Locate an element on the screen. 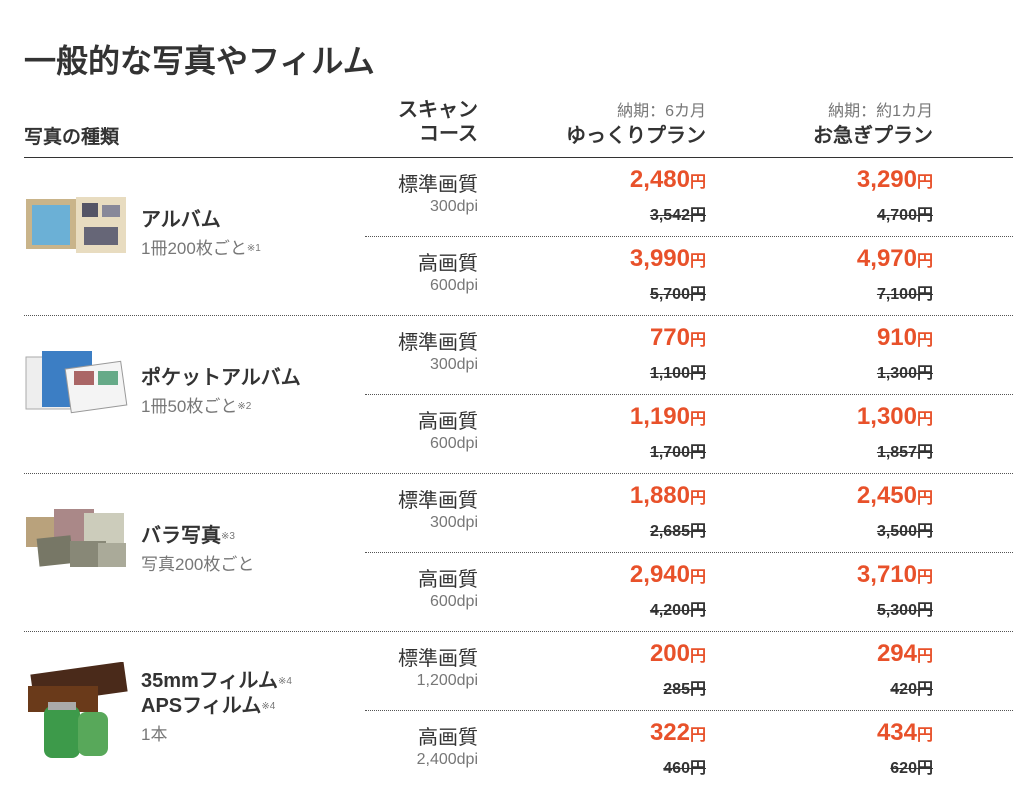  sale-price: 2,450円 is located at coordinates (895, 496).